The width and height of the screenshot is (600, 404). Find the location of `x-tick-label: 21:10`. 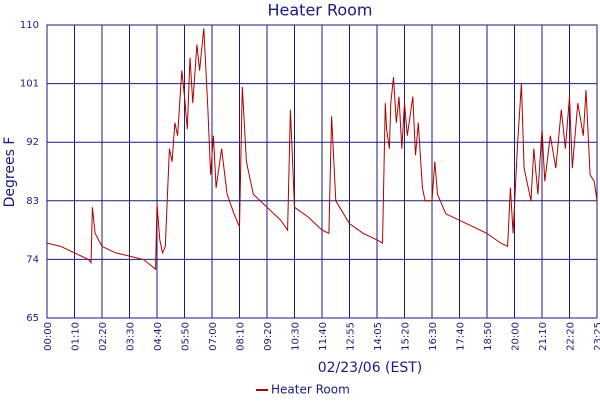

x-tick-label: 21:10 is located at coordinates (543, 336).